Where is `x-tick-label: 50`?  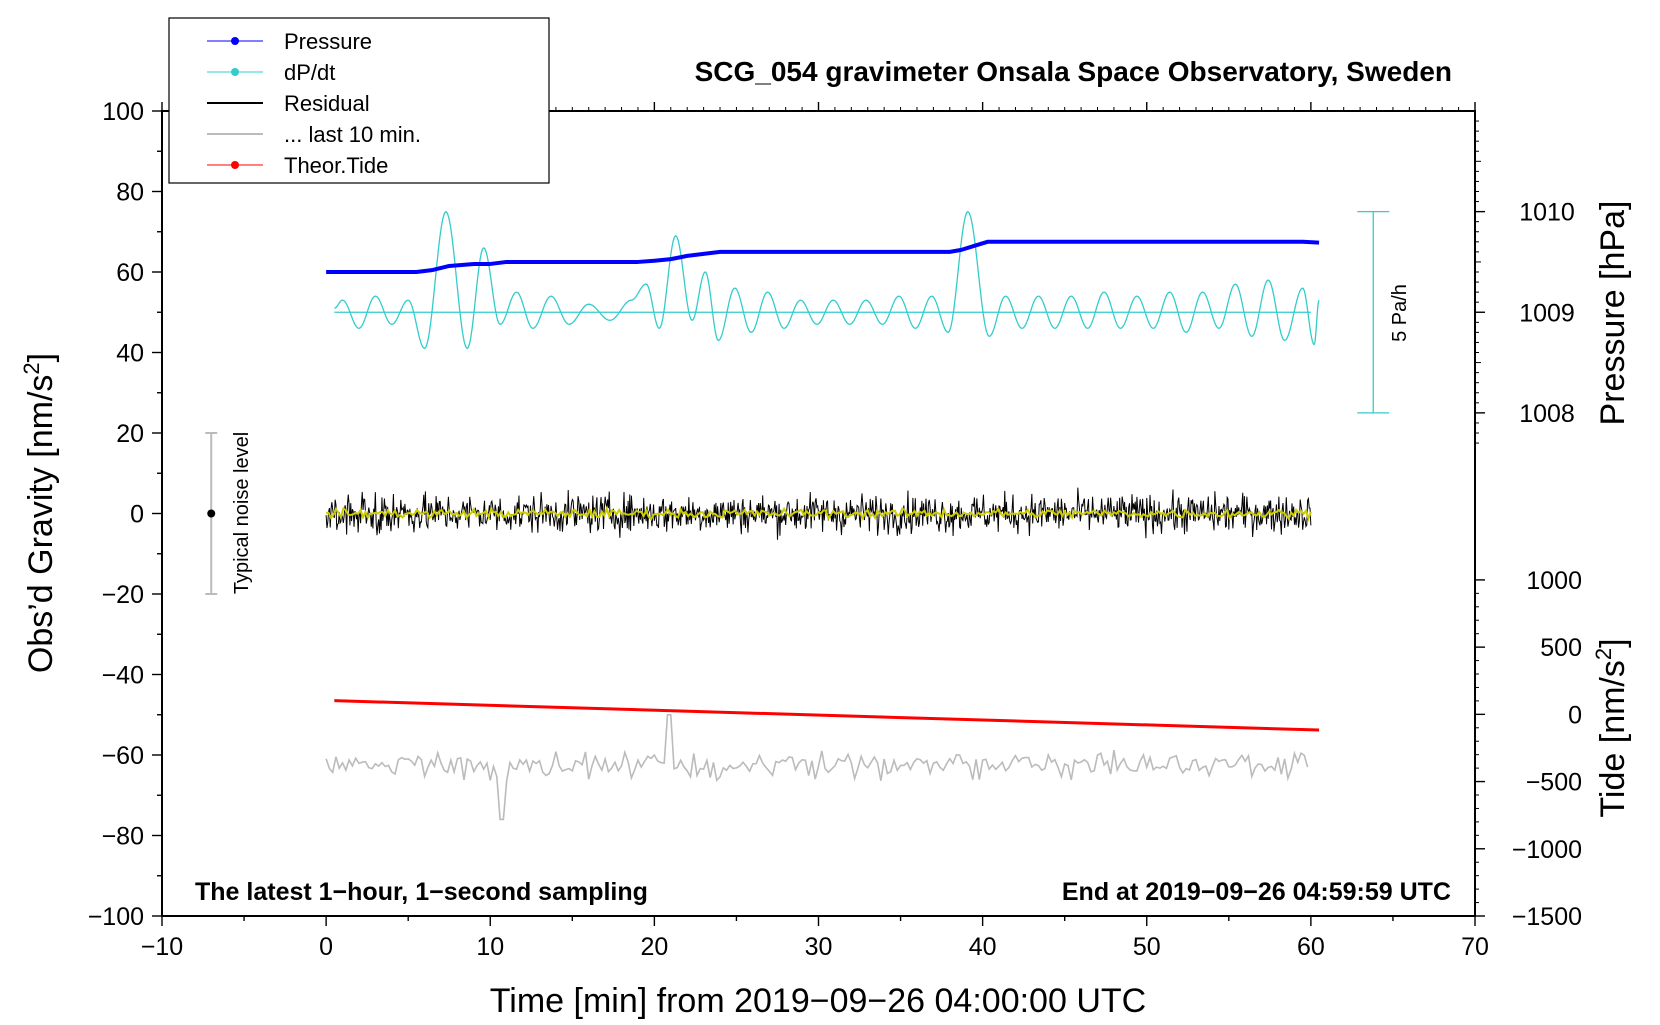 x-tick-label: 50 is located at coordinates (1147, 947).